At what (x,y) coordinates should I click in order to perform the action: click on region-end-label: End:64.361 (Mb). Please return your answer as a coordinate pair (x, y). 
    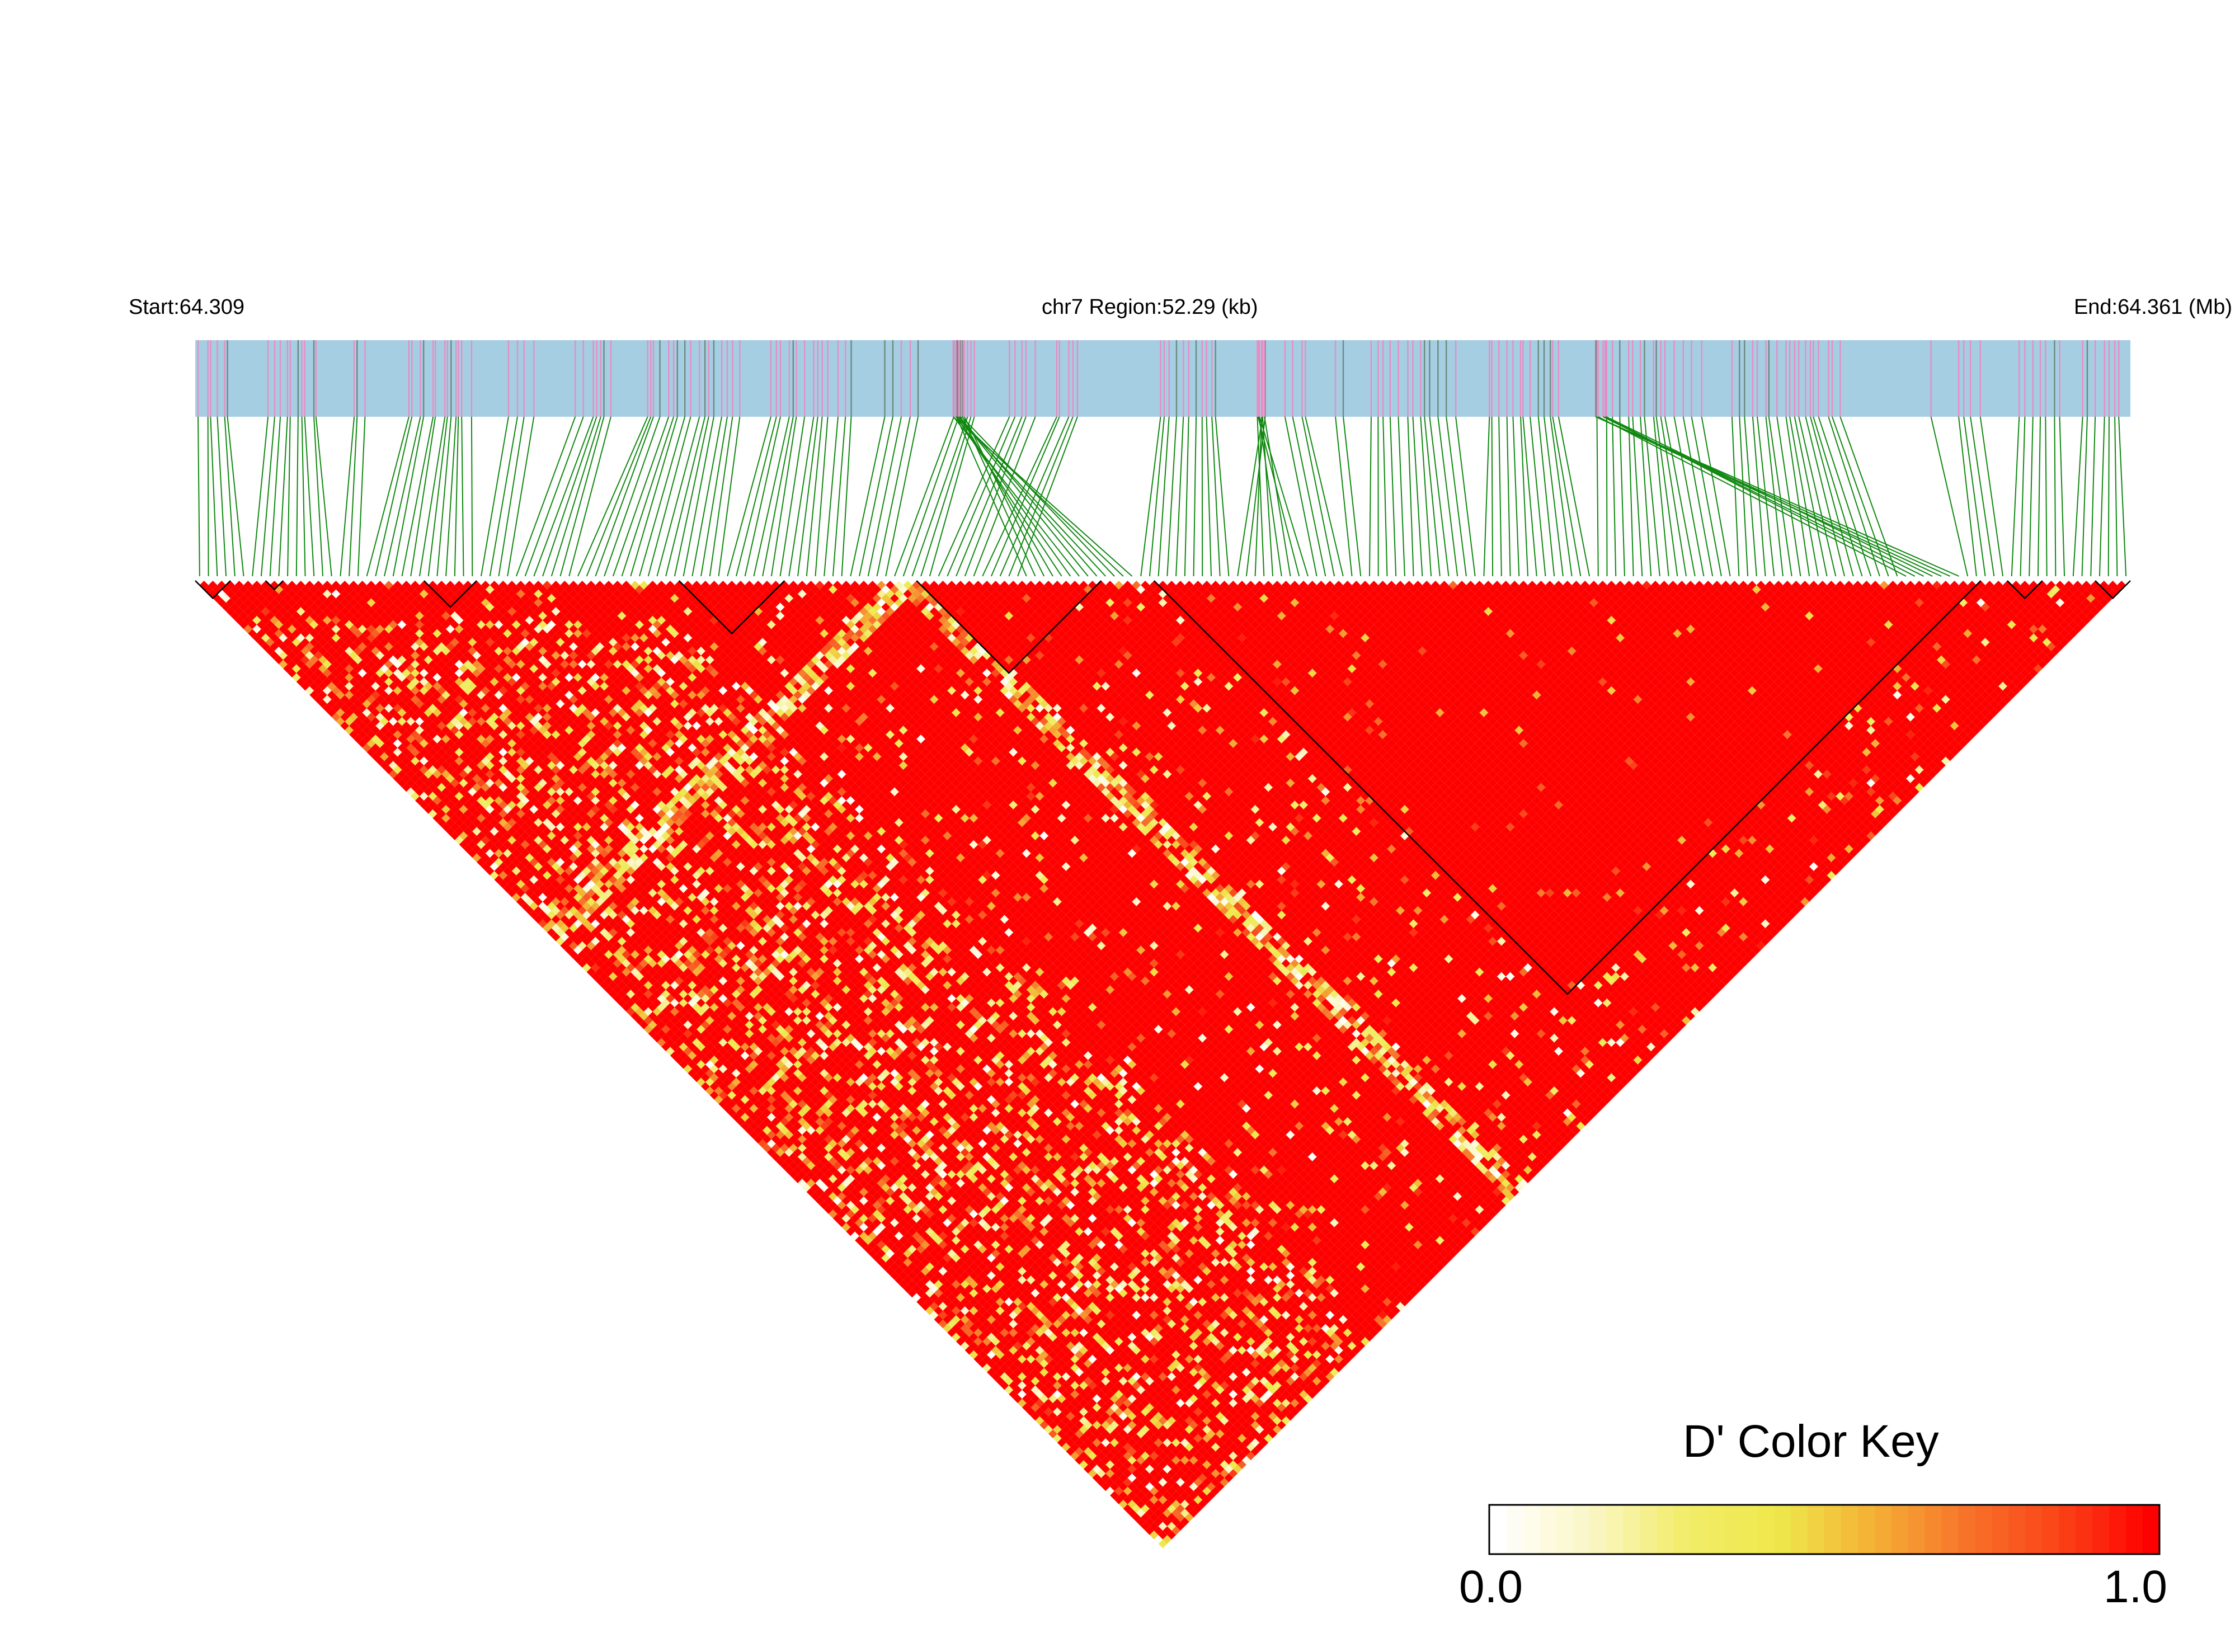
    Looking at the image, I should click on (2153, 307).